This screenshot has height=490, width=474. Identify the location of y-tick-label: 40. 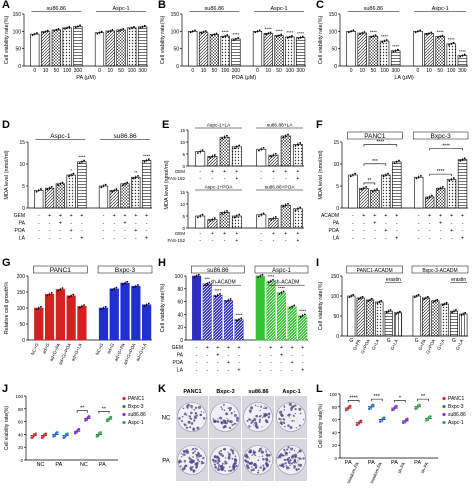
(21, 434).